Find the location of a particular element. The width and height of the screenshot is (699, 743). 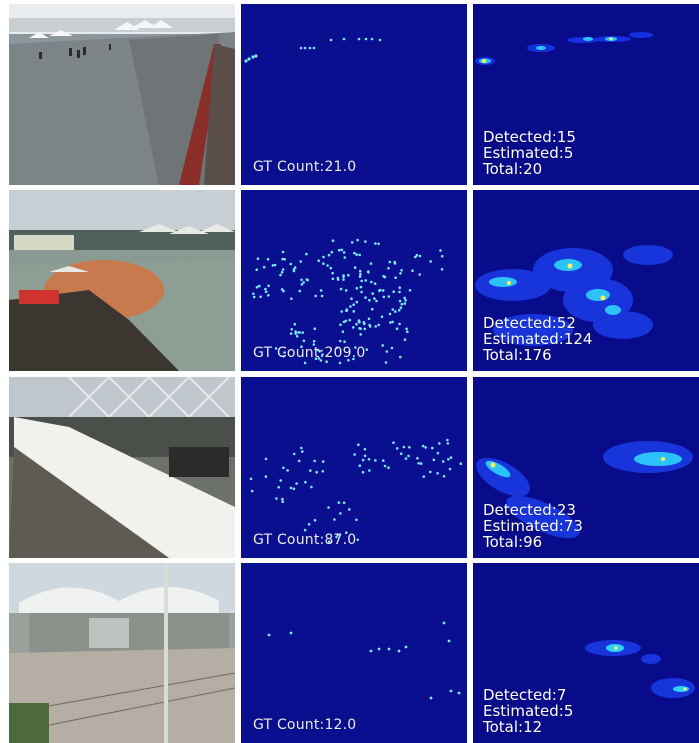

row2-gt-count-label: GT Count:209.0 is located at coordinates (309, 353).